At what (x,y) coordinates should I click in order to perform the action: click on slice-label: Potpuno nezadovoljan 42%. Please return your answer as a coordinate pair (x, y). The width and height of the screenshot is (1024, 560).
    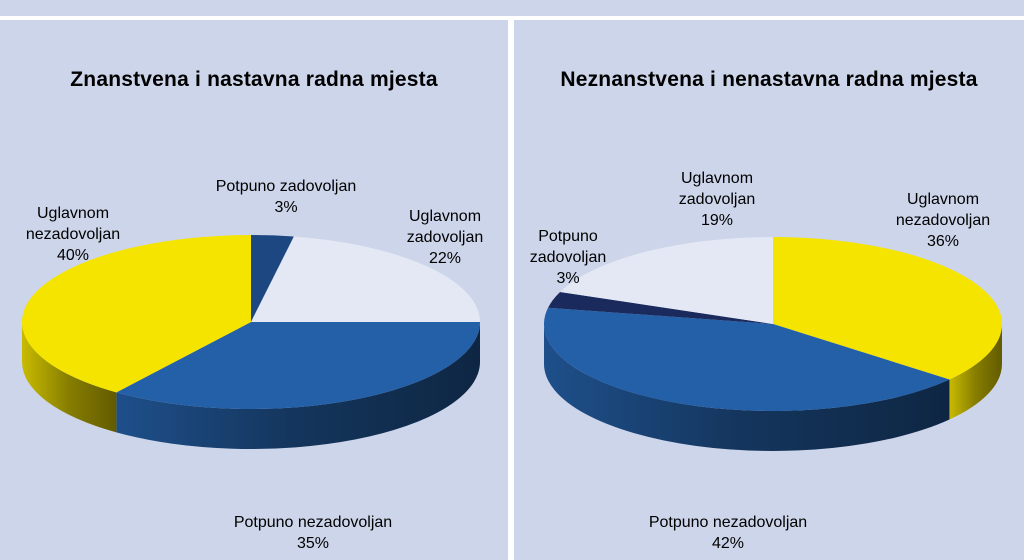
    Looking at the image, I should click on (728, 533).